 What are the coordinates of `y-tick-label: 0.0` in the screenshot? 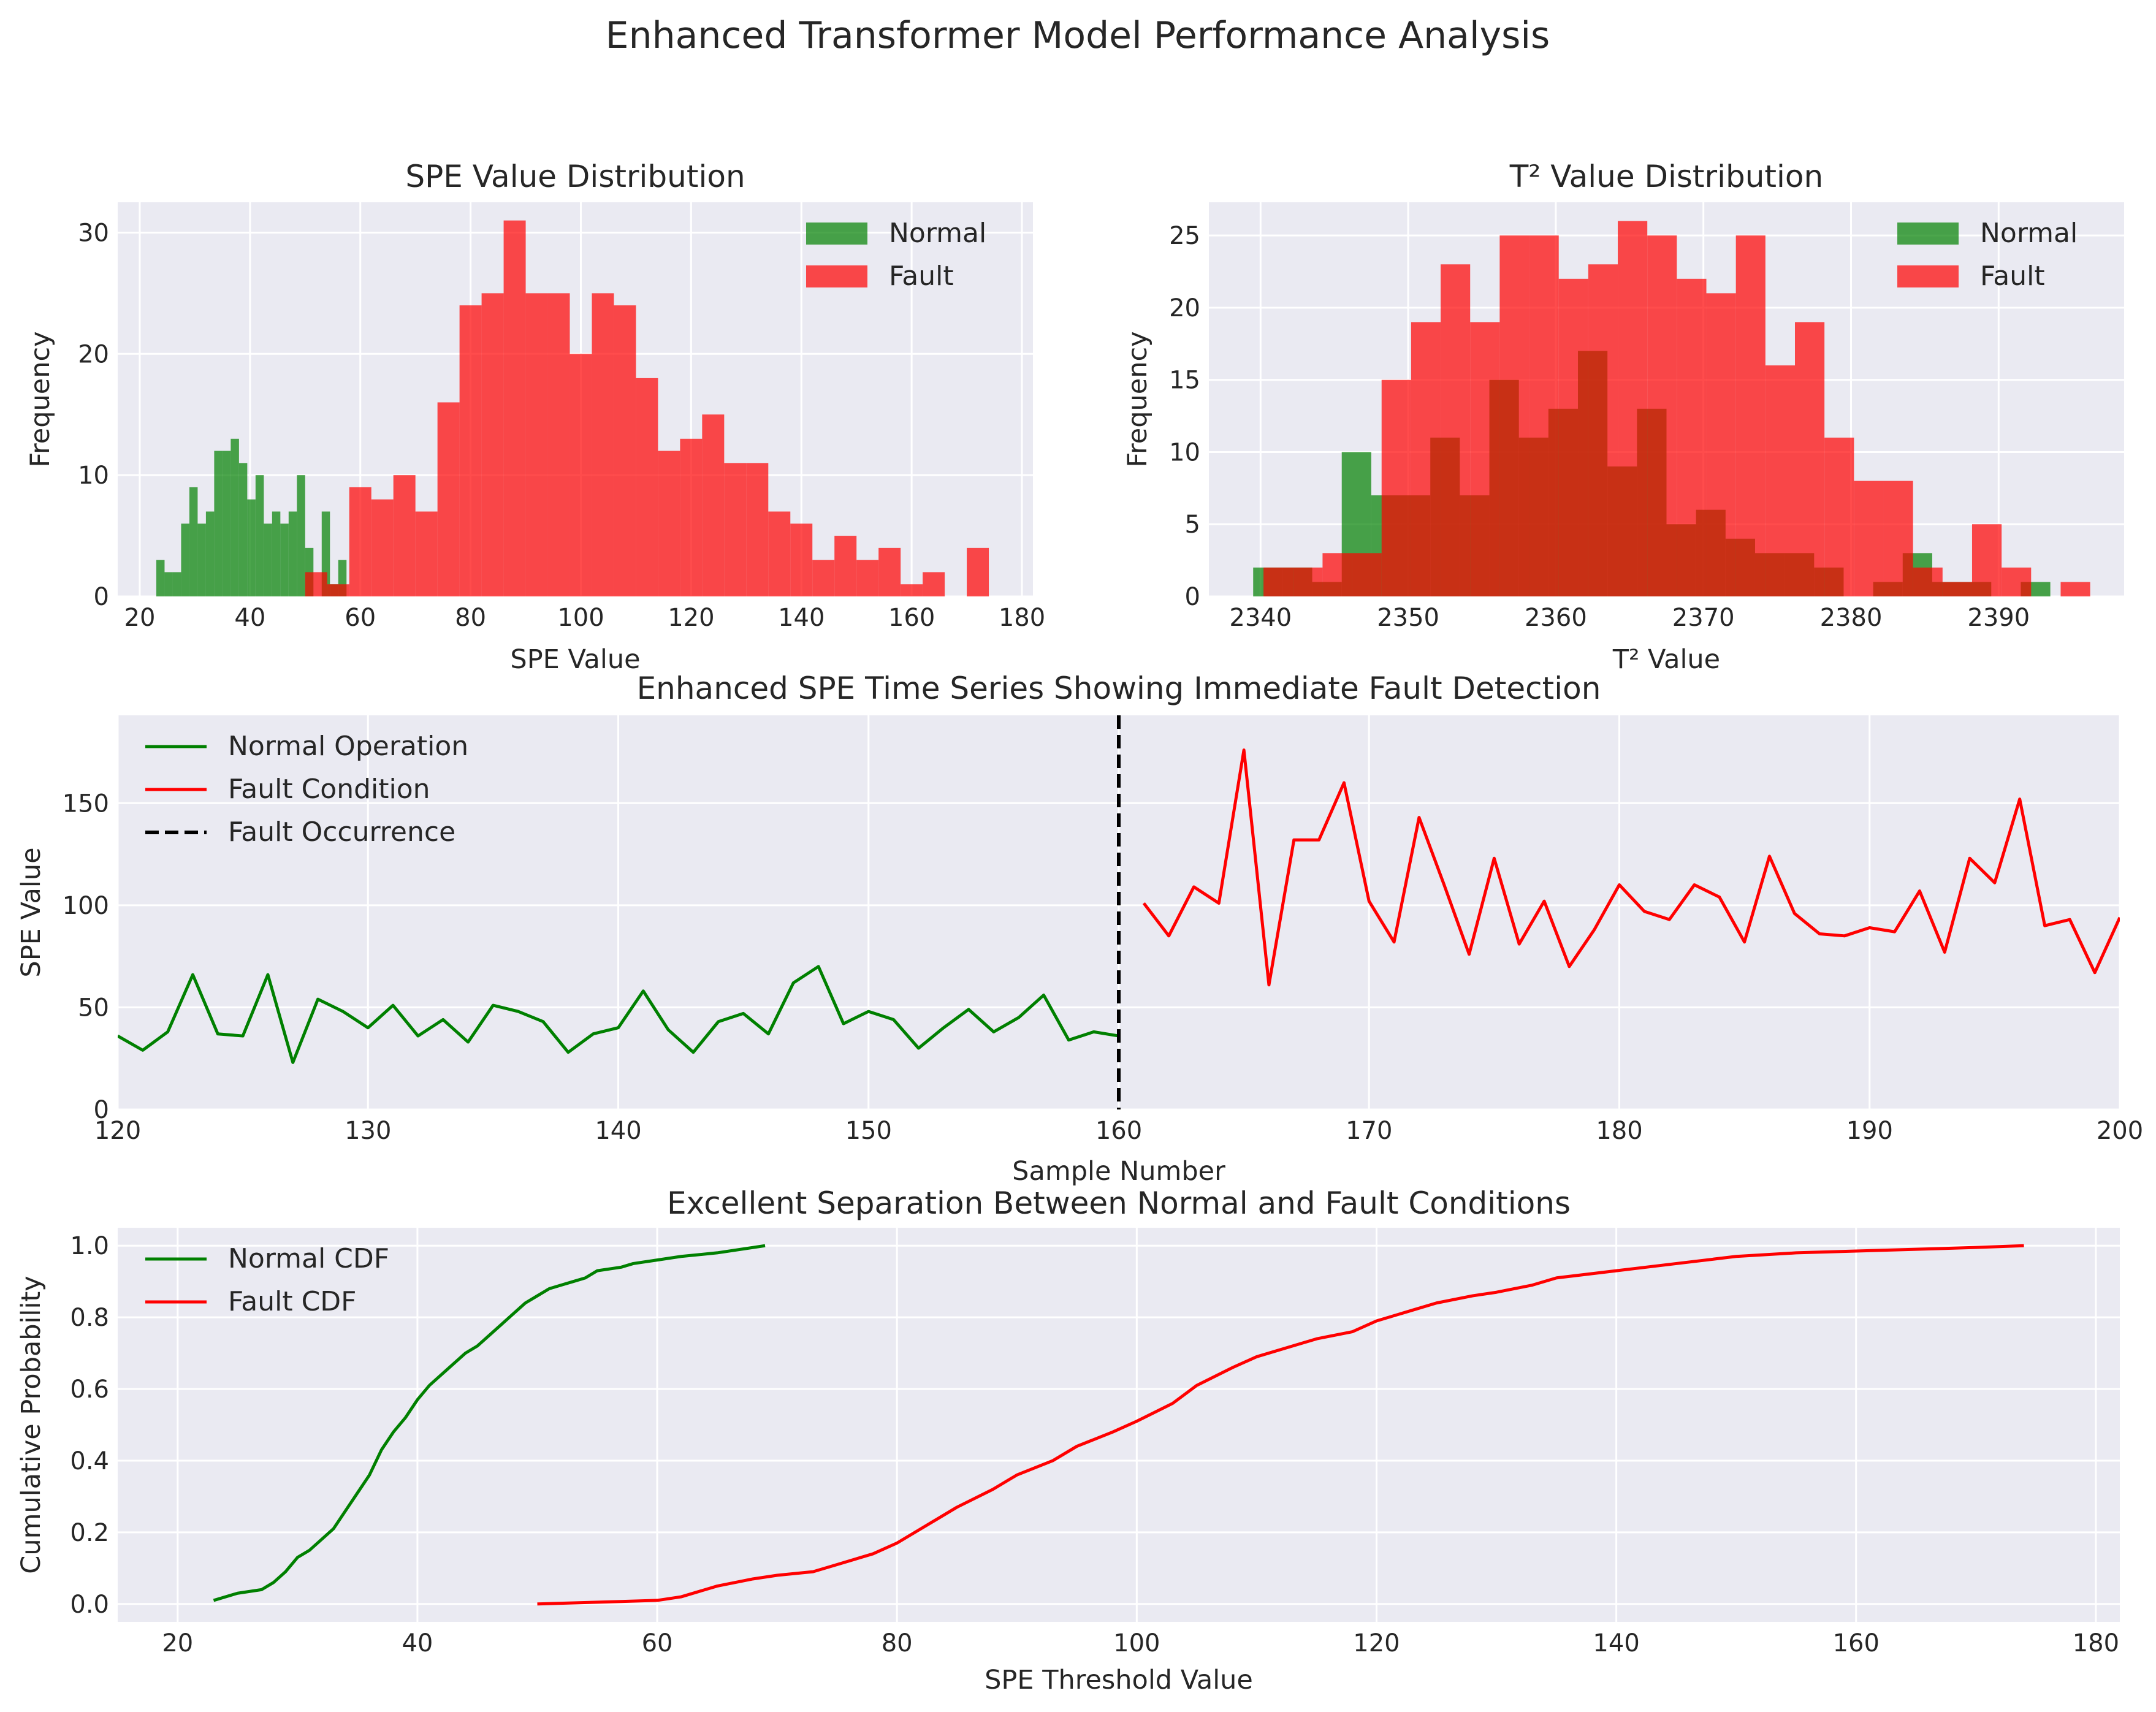 It's located at (89, 1605).